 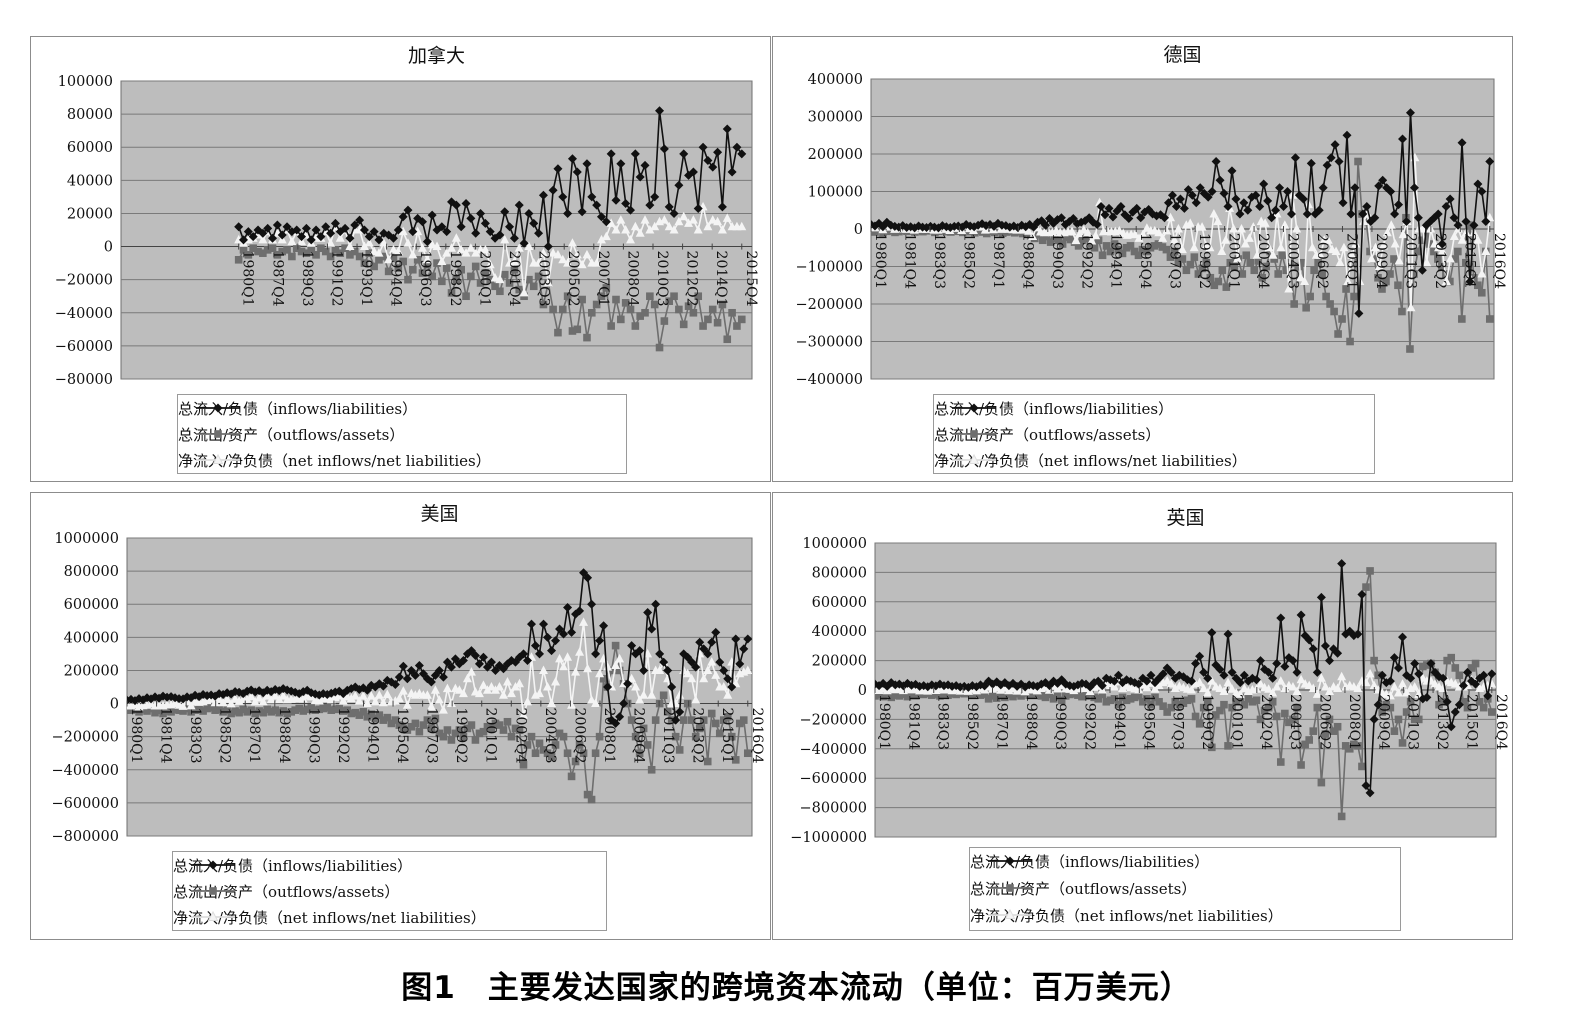 I want to click on x-tick-label: 2016Q4, so click(x=757, y=736).